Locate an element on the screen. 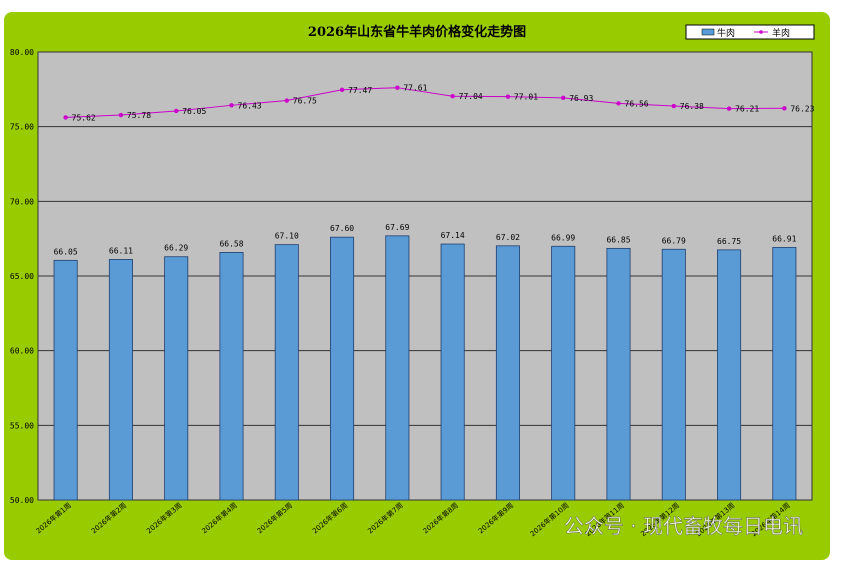 The width and height of the screenshot is (842, 567). bar-value-label: 67.14 is located at coordinates (453, 235).